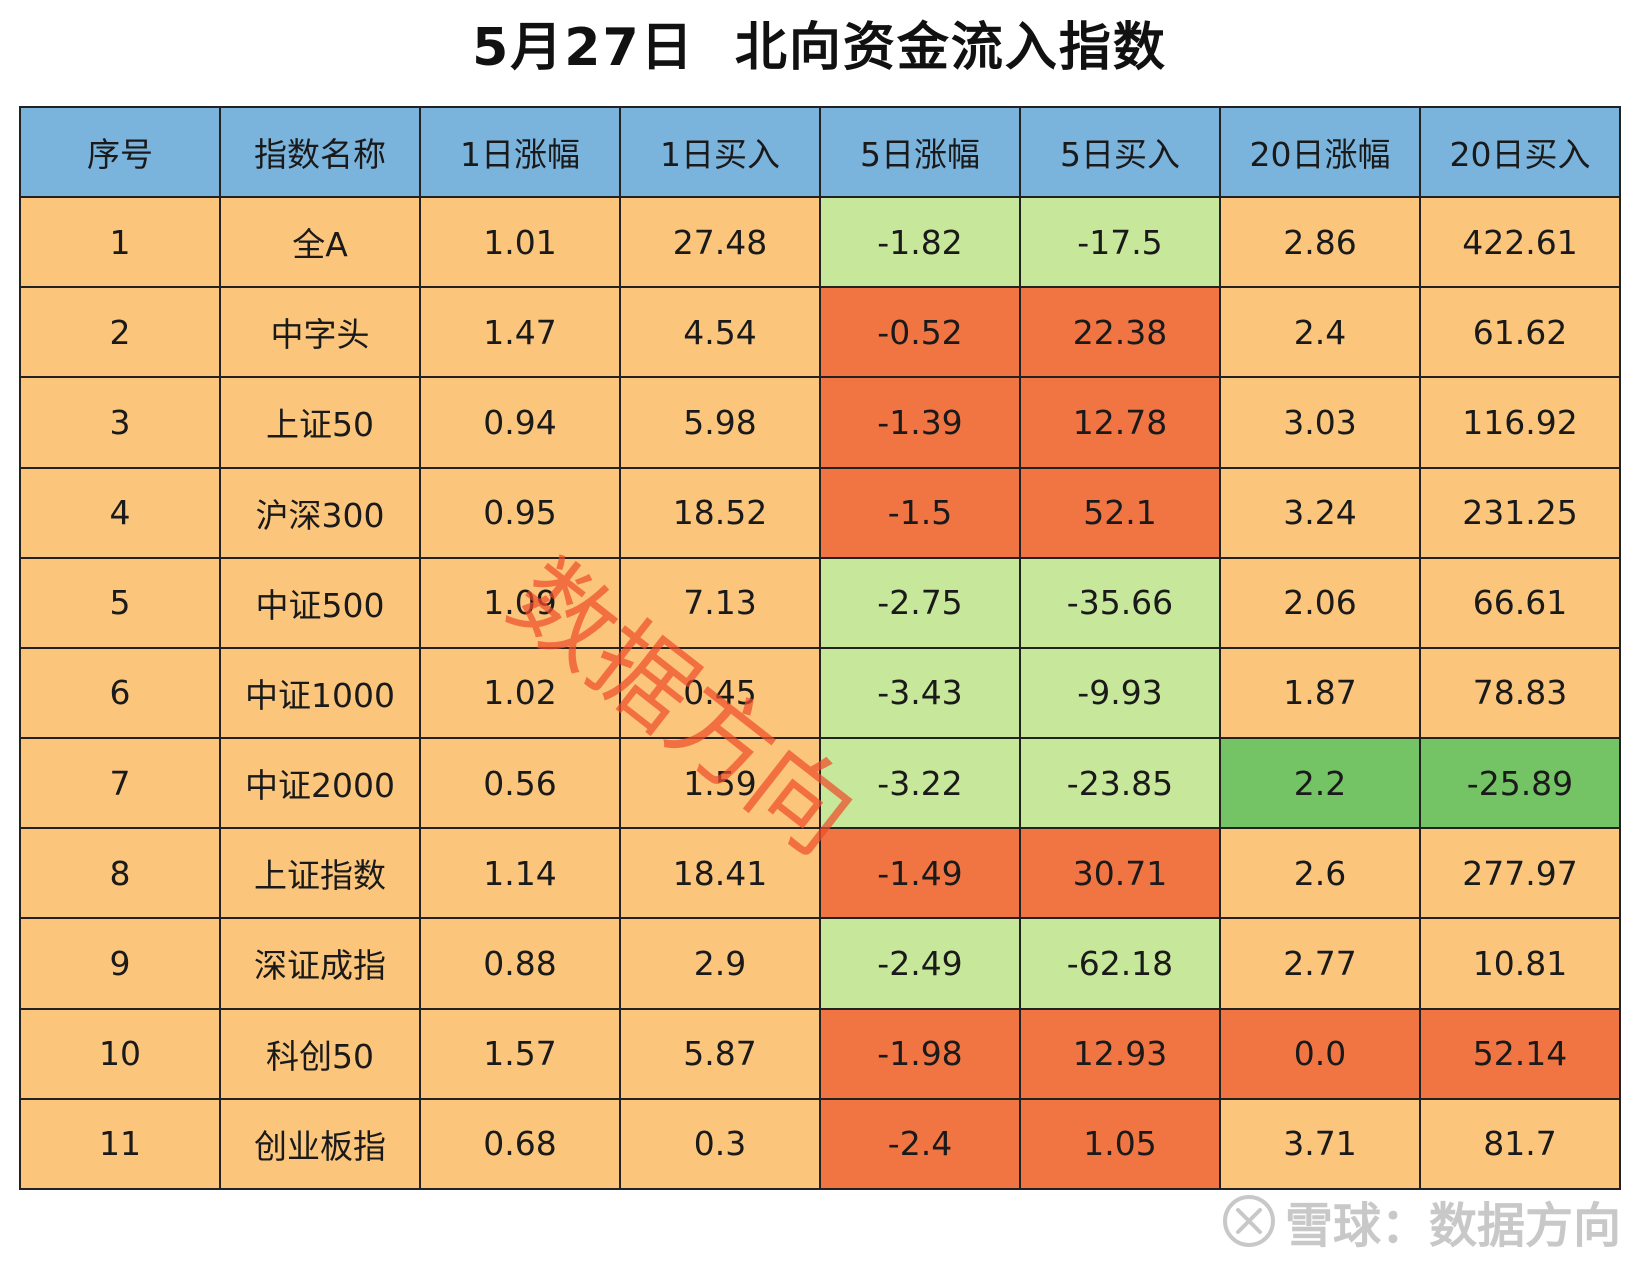 The width and height of the screenshot is (1639, 1267). What do you see at coordinates (1120, 242) in the screenshot?
I see `cell-5d-buy: -17.5` at bounding box center [1120, 242].